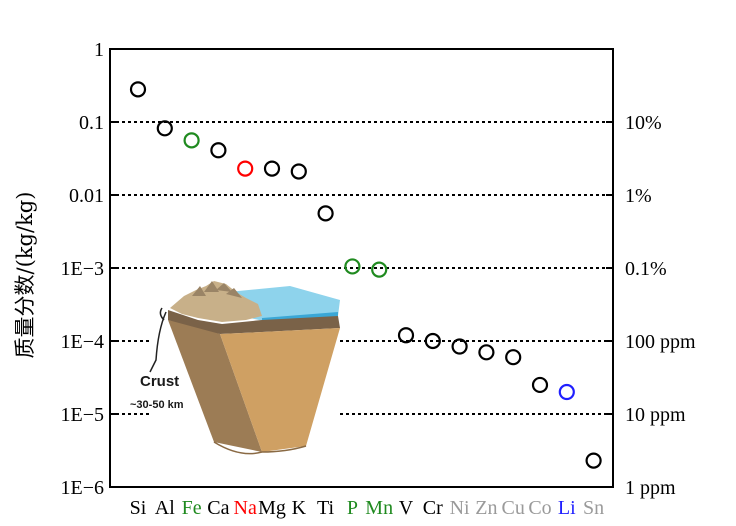 This screenshot has width=736, height=526. I want to click on x-label-cu: Cu, so click(513, 508).